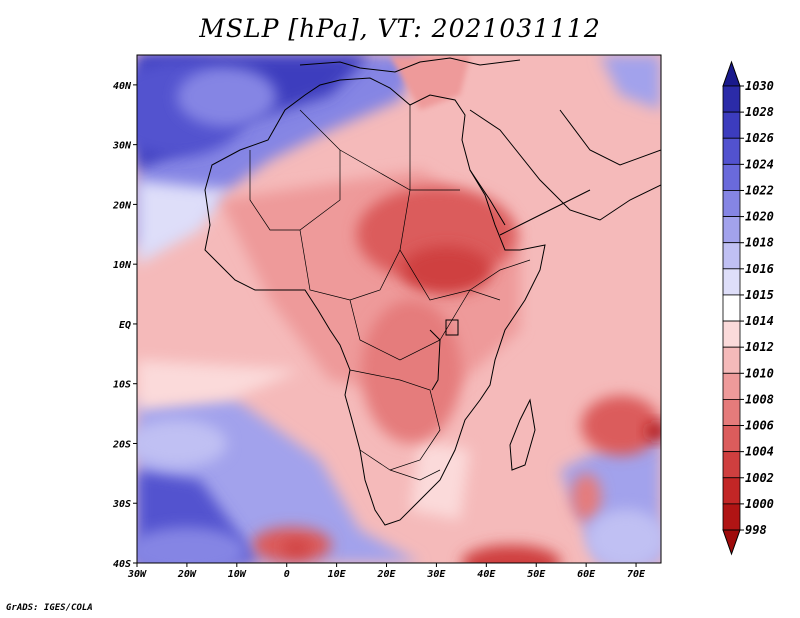  What do you see at coordinates (731, 542) in the screenshot?
I see `colorbar-bottom-arrow` at bounding box center [731, 542].